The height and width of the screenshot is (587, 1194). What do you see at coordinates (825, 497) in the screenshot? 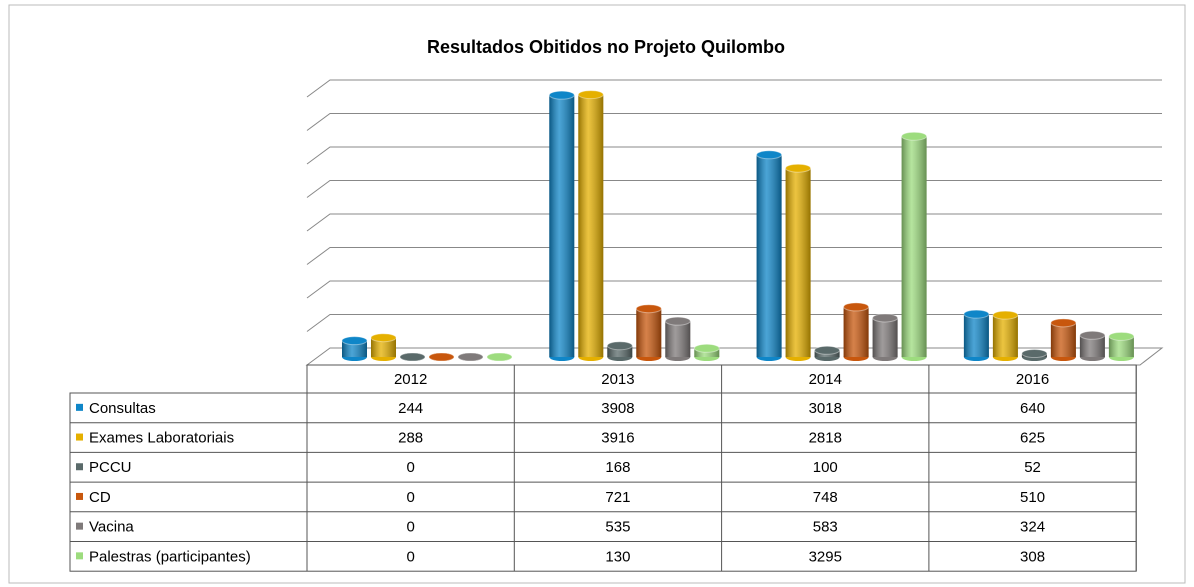
I see `table-value: 748` at bounding box center [825, 497].